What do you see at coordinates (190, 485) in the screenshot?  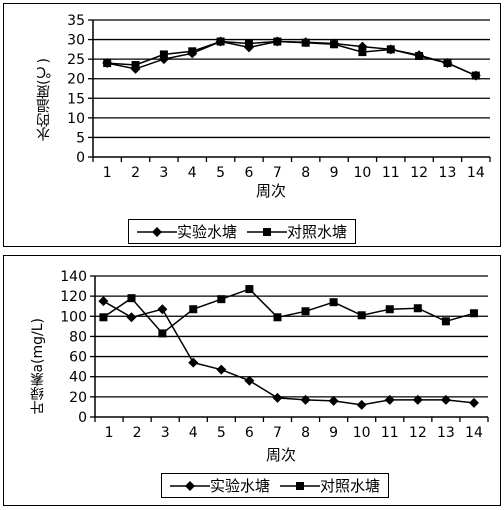 I see `diamond-marker-icon` at bounding box center [190, 485].